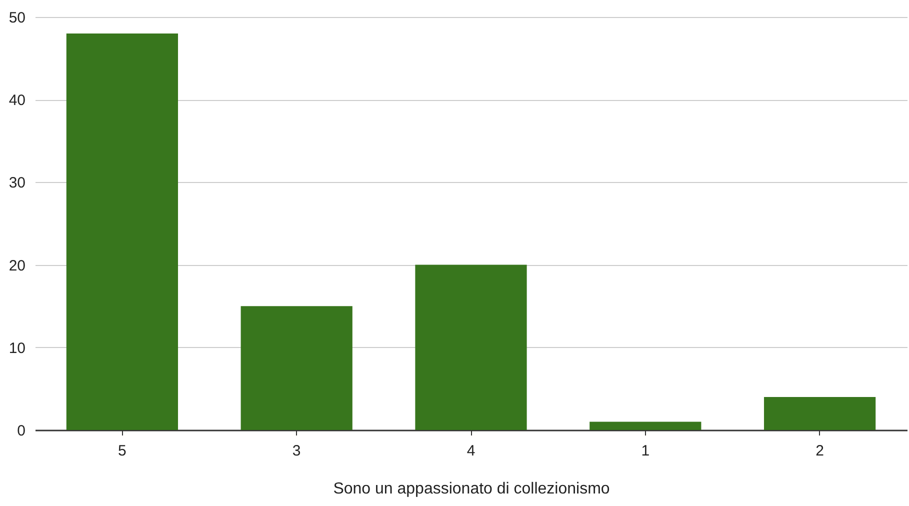 The width and height of the screenshot is (909, 506). Describe the element at coordinates (645, 451) in the screenshot. I see `x-tick-label: 1` at that location.